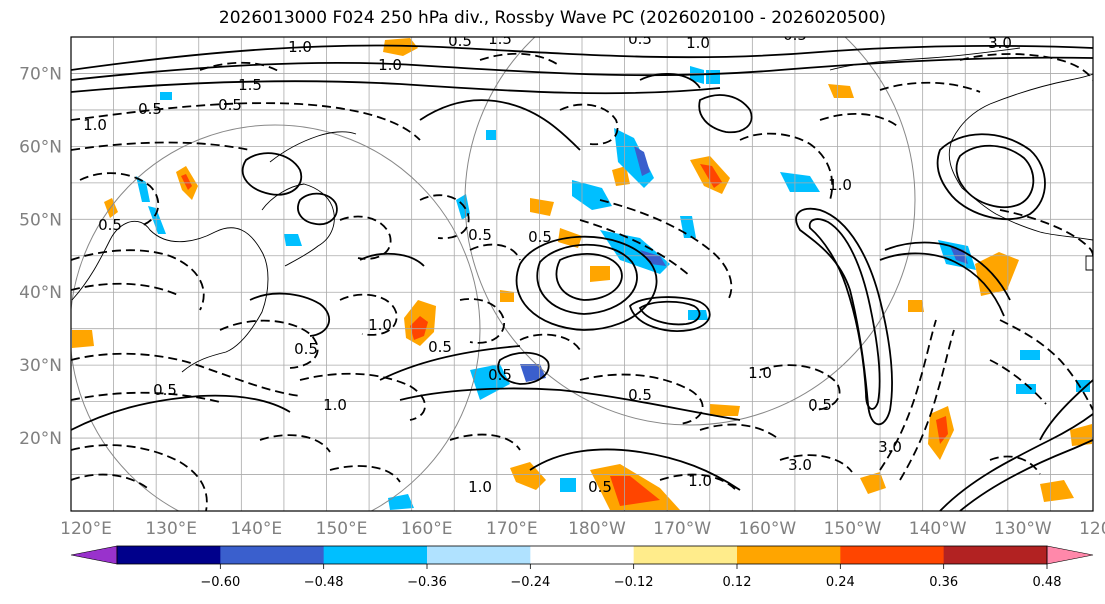  I want to click on latitude-label: 20°N, so click(40, 439).